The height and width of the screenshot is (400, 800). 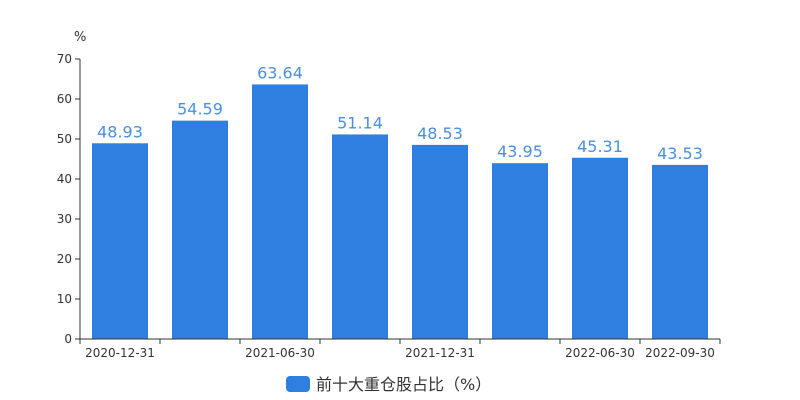 I want to click on y-tick-label: 60, so click(x=64, y=99).